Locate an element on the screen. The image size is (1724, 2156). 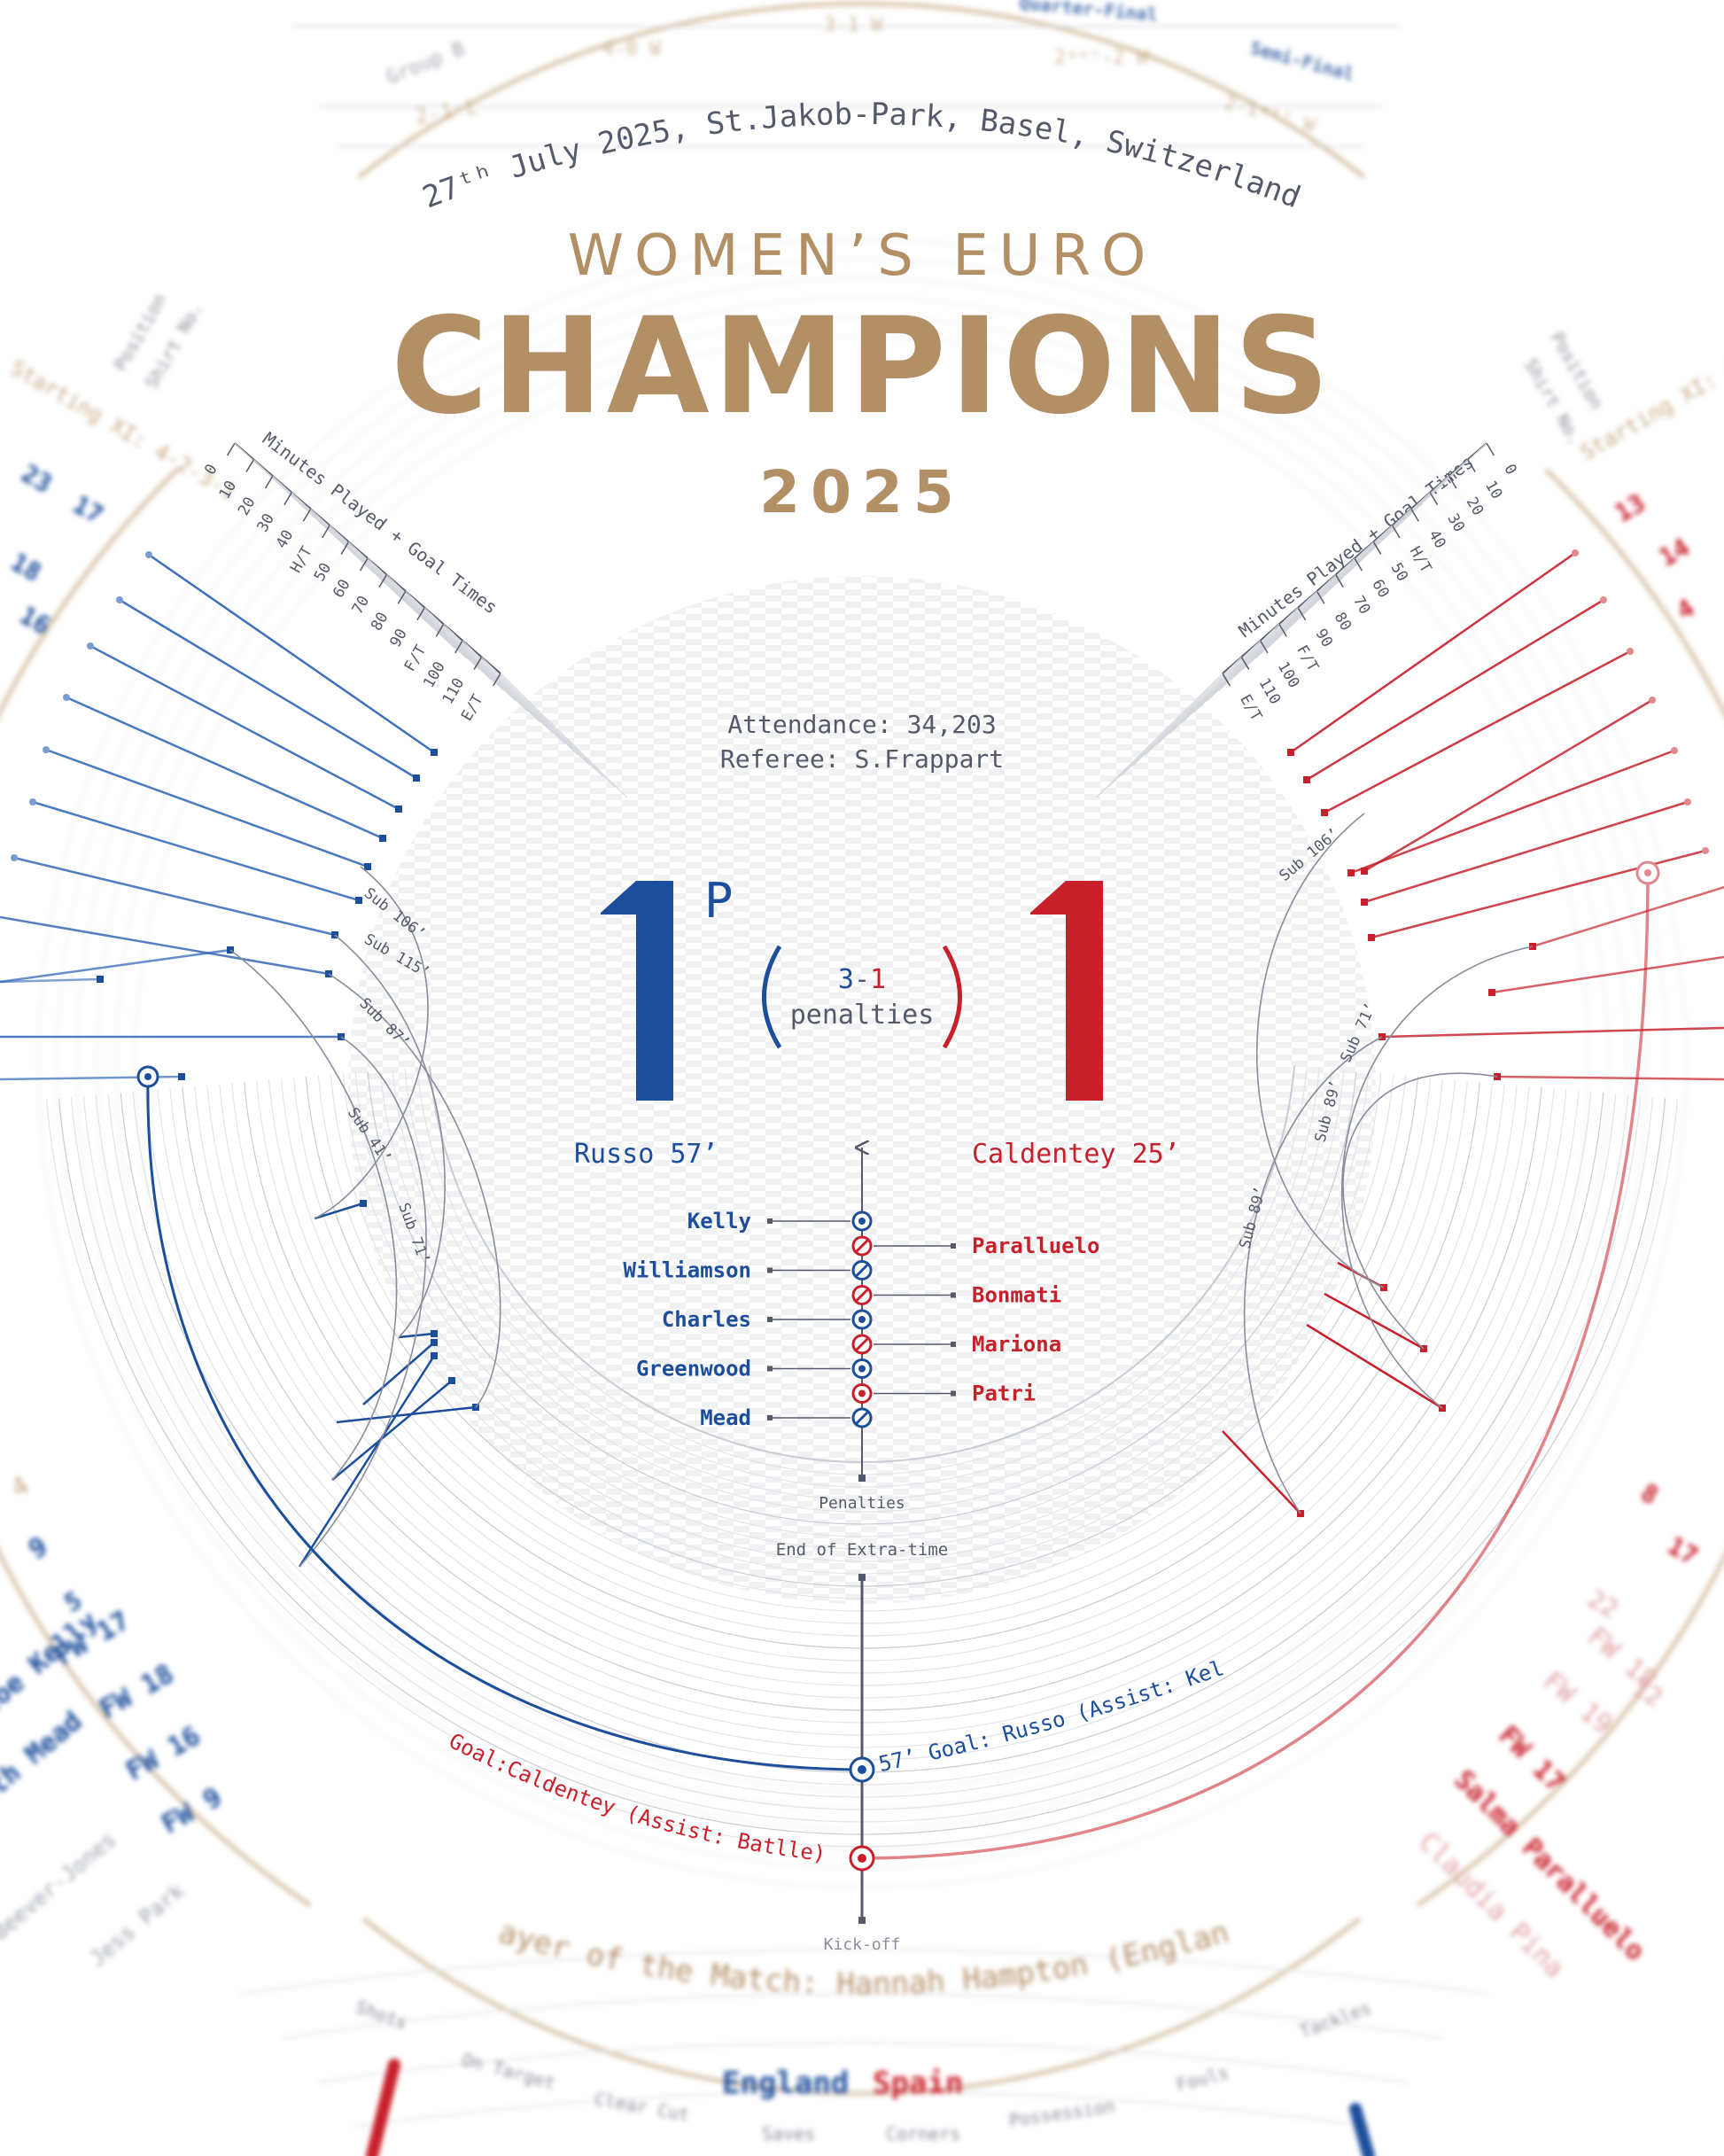
top-score-a: 4-0 W is located at coordinates (632, 49).